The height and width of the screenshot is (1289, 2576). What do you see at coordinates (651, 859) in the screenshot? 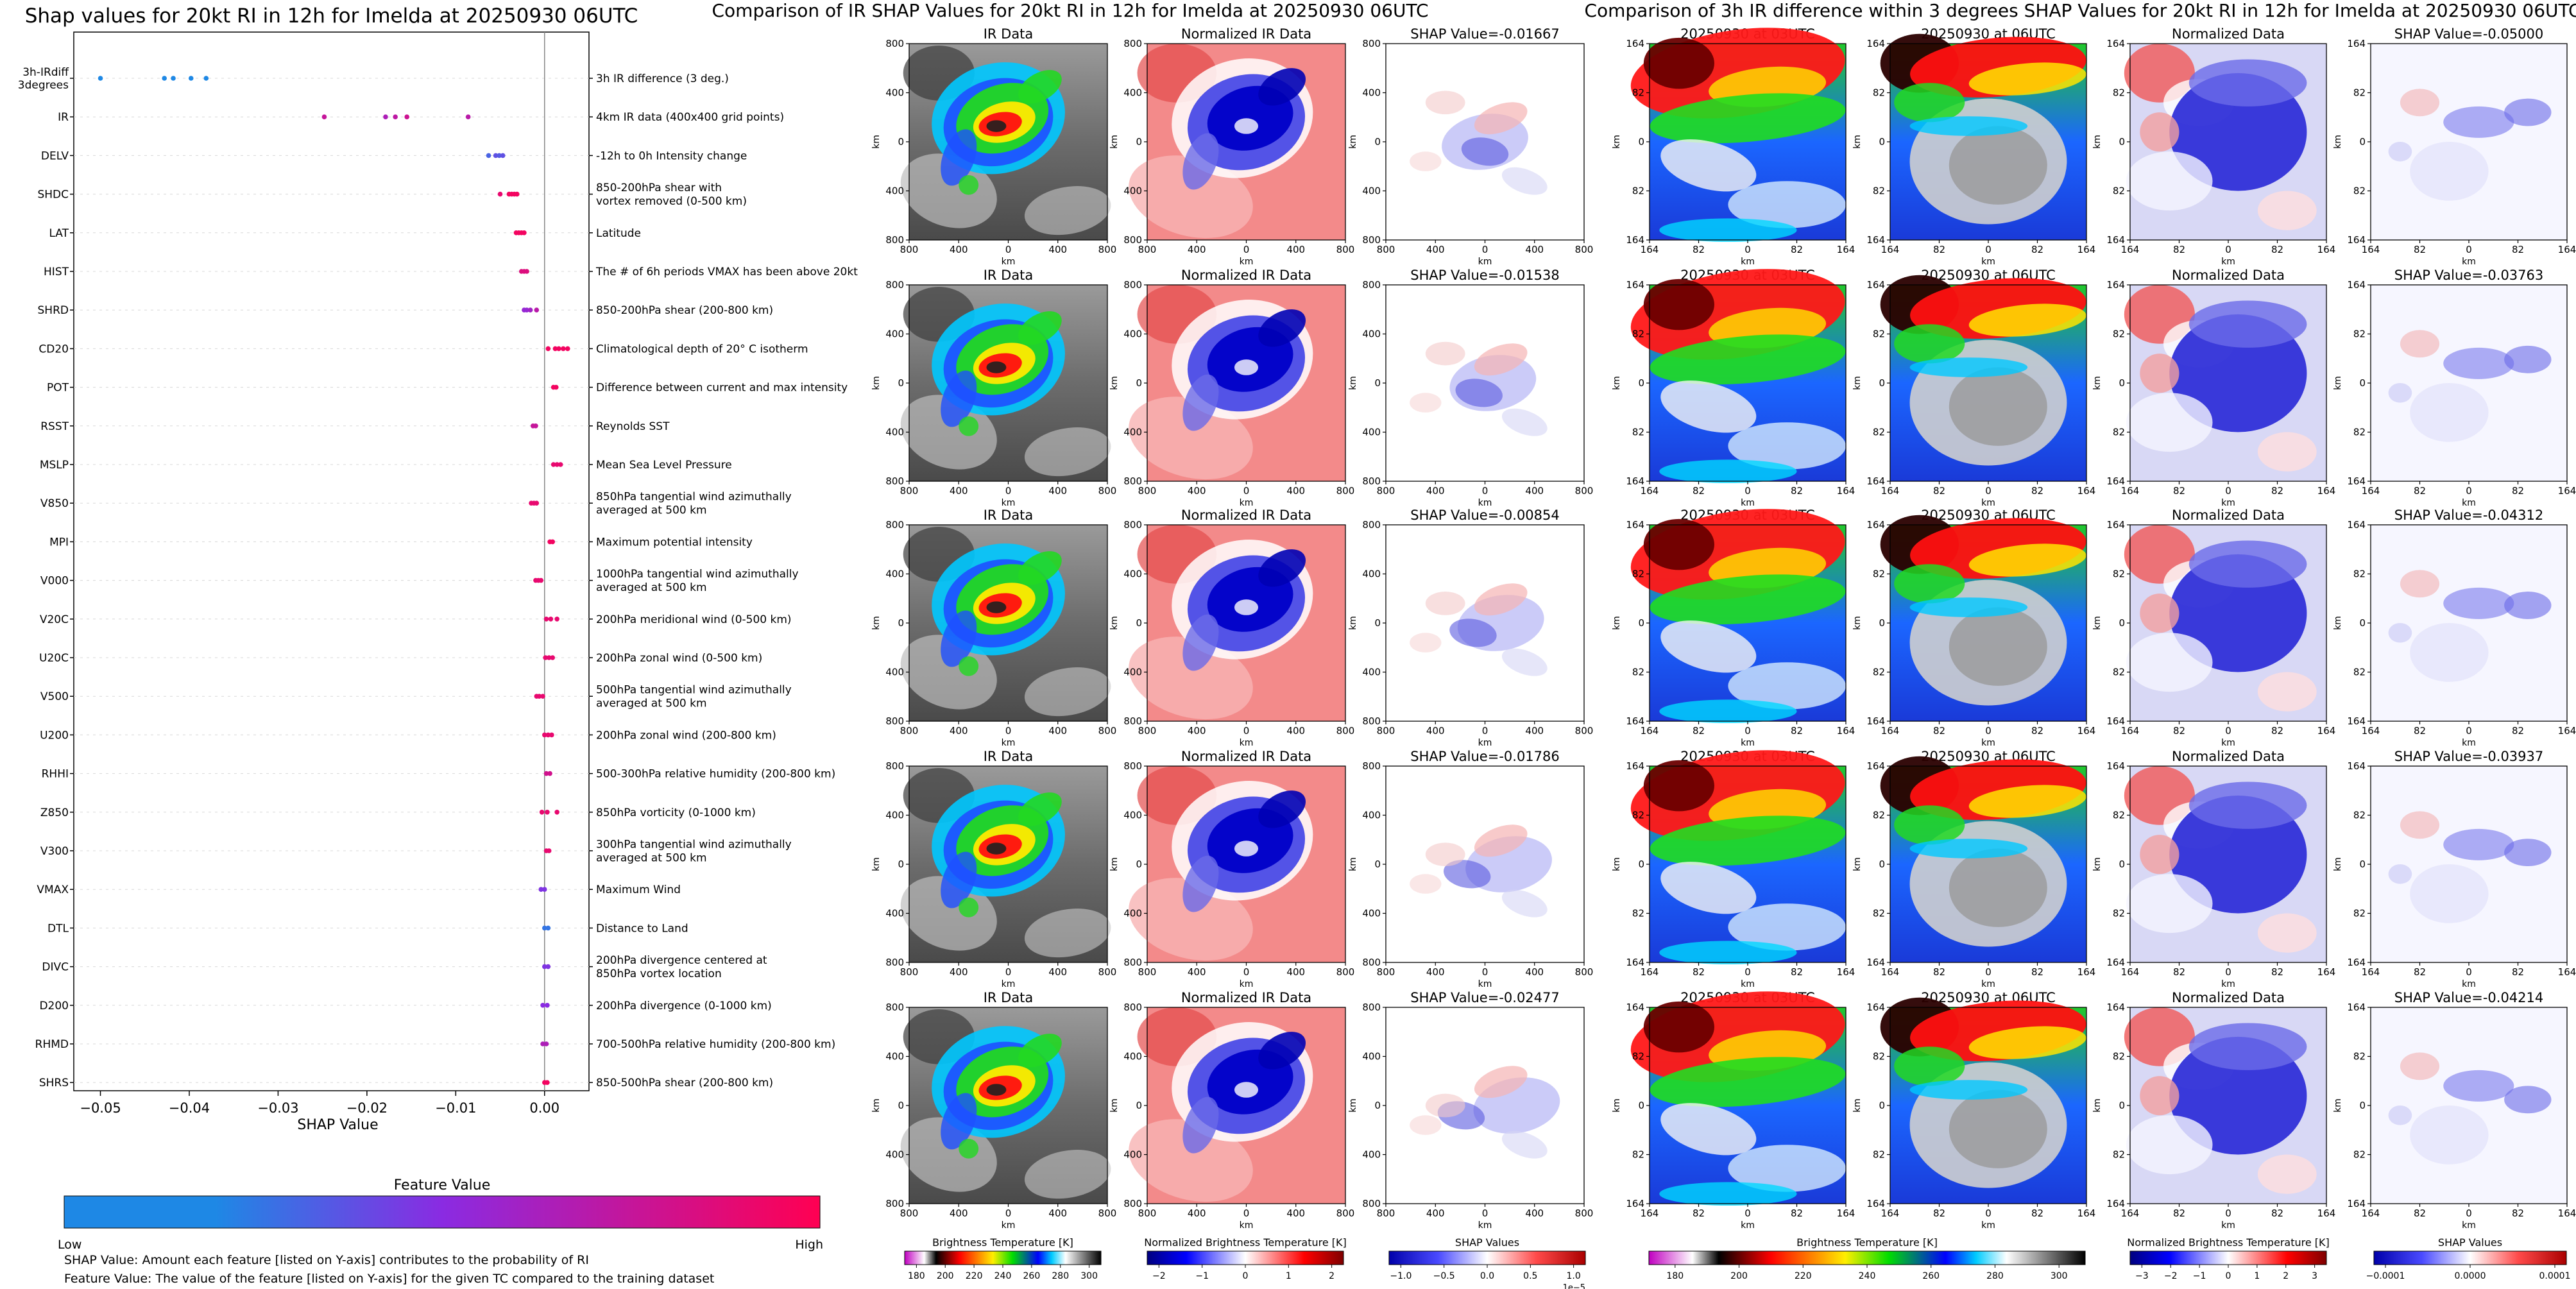
I see `feature-description: averaged at 500 km` at bounding box center [651, 859].